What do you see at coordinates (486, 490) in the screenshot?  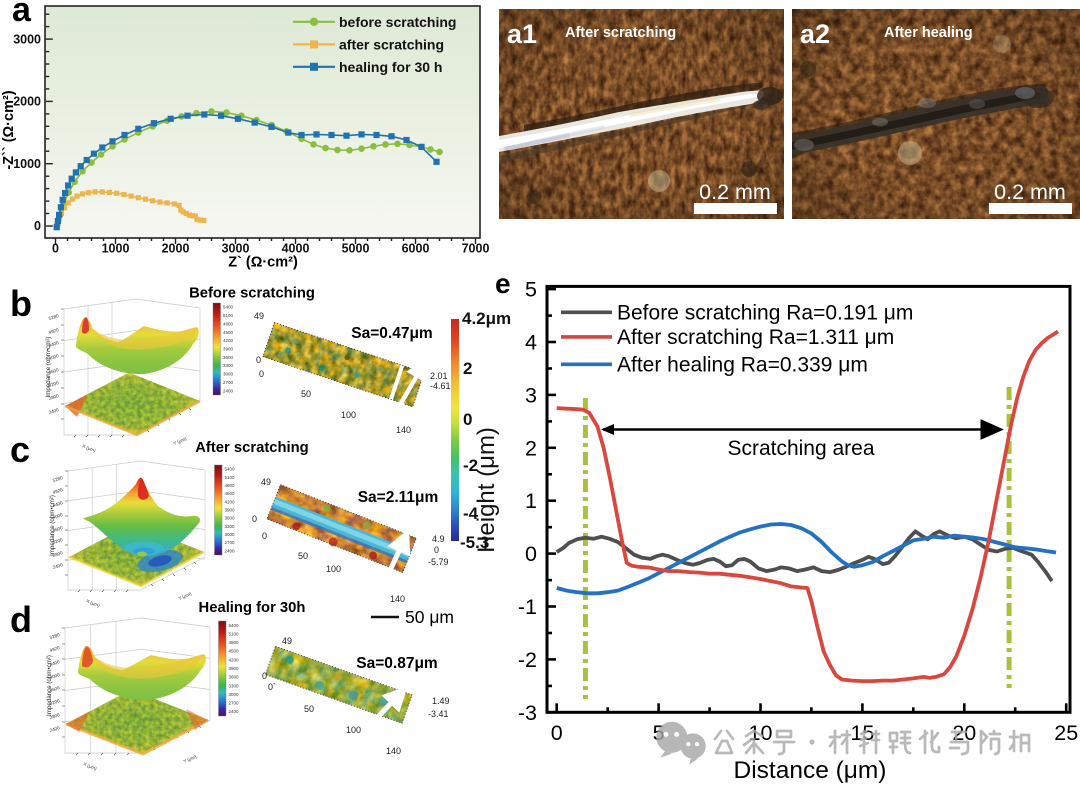 I see `svg-text: Height (μm)` at bounding box center [486, 490].